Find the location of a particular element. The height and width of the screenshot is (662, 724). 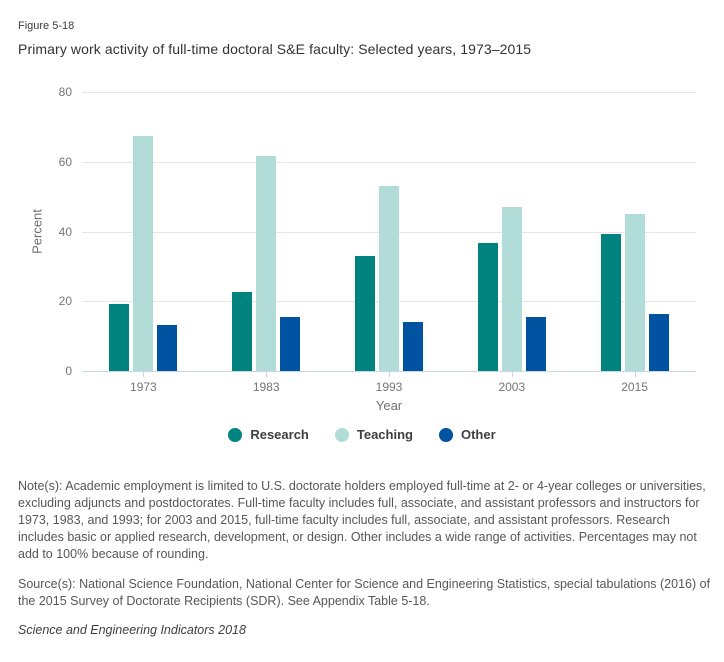

x-axis-title: Year is located at coordinates (389, 405).